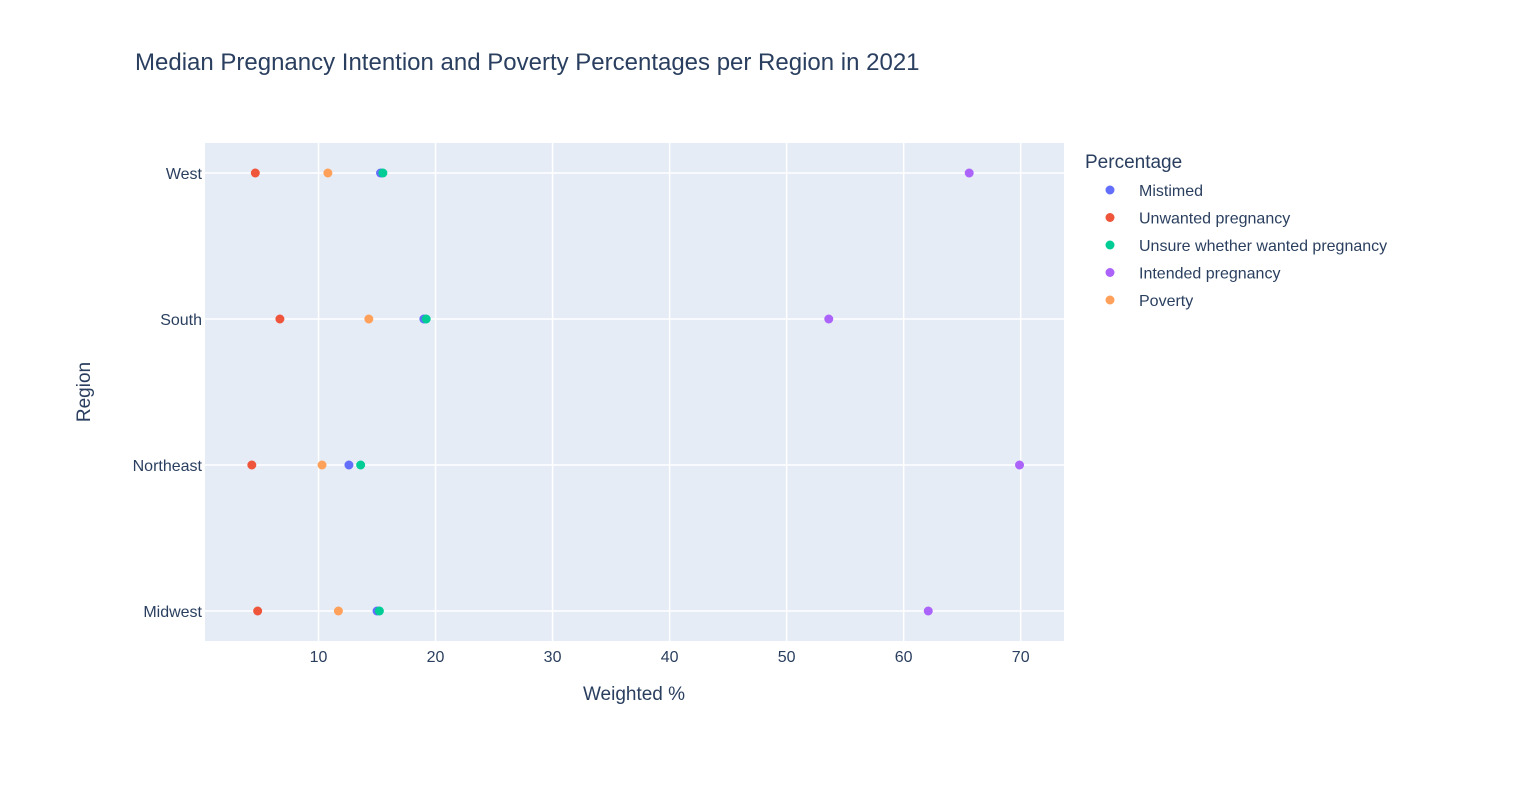  Describe the element at coordinates (168, 466) in the screenshot. I see `y-tick-label: Northeast` at that location.